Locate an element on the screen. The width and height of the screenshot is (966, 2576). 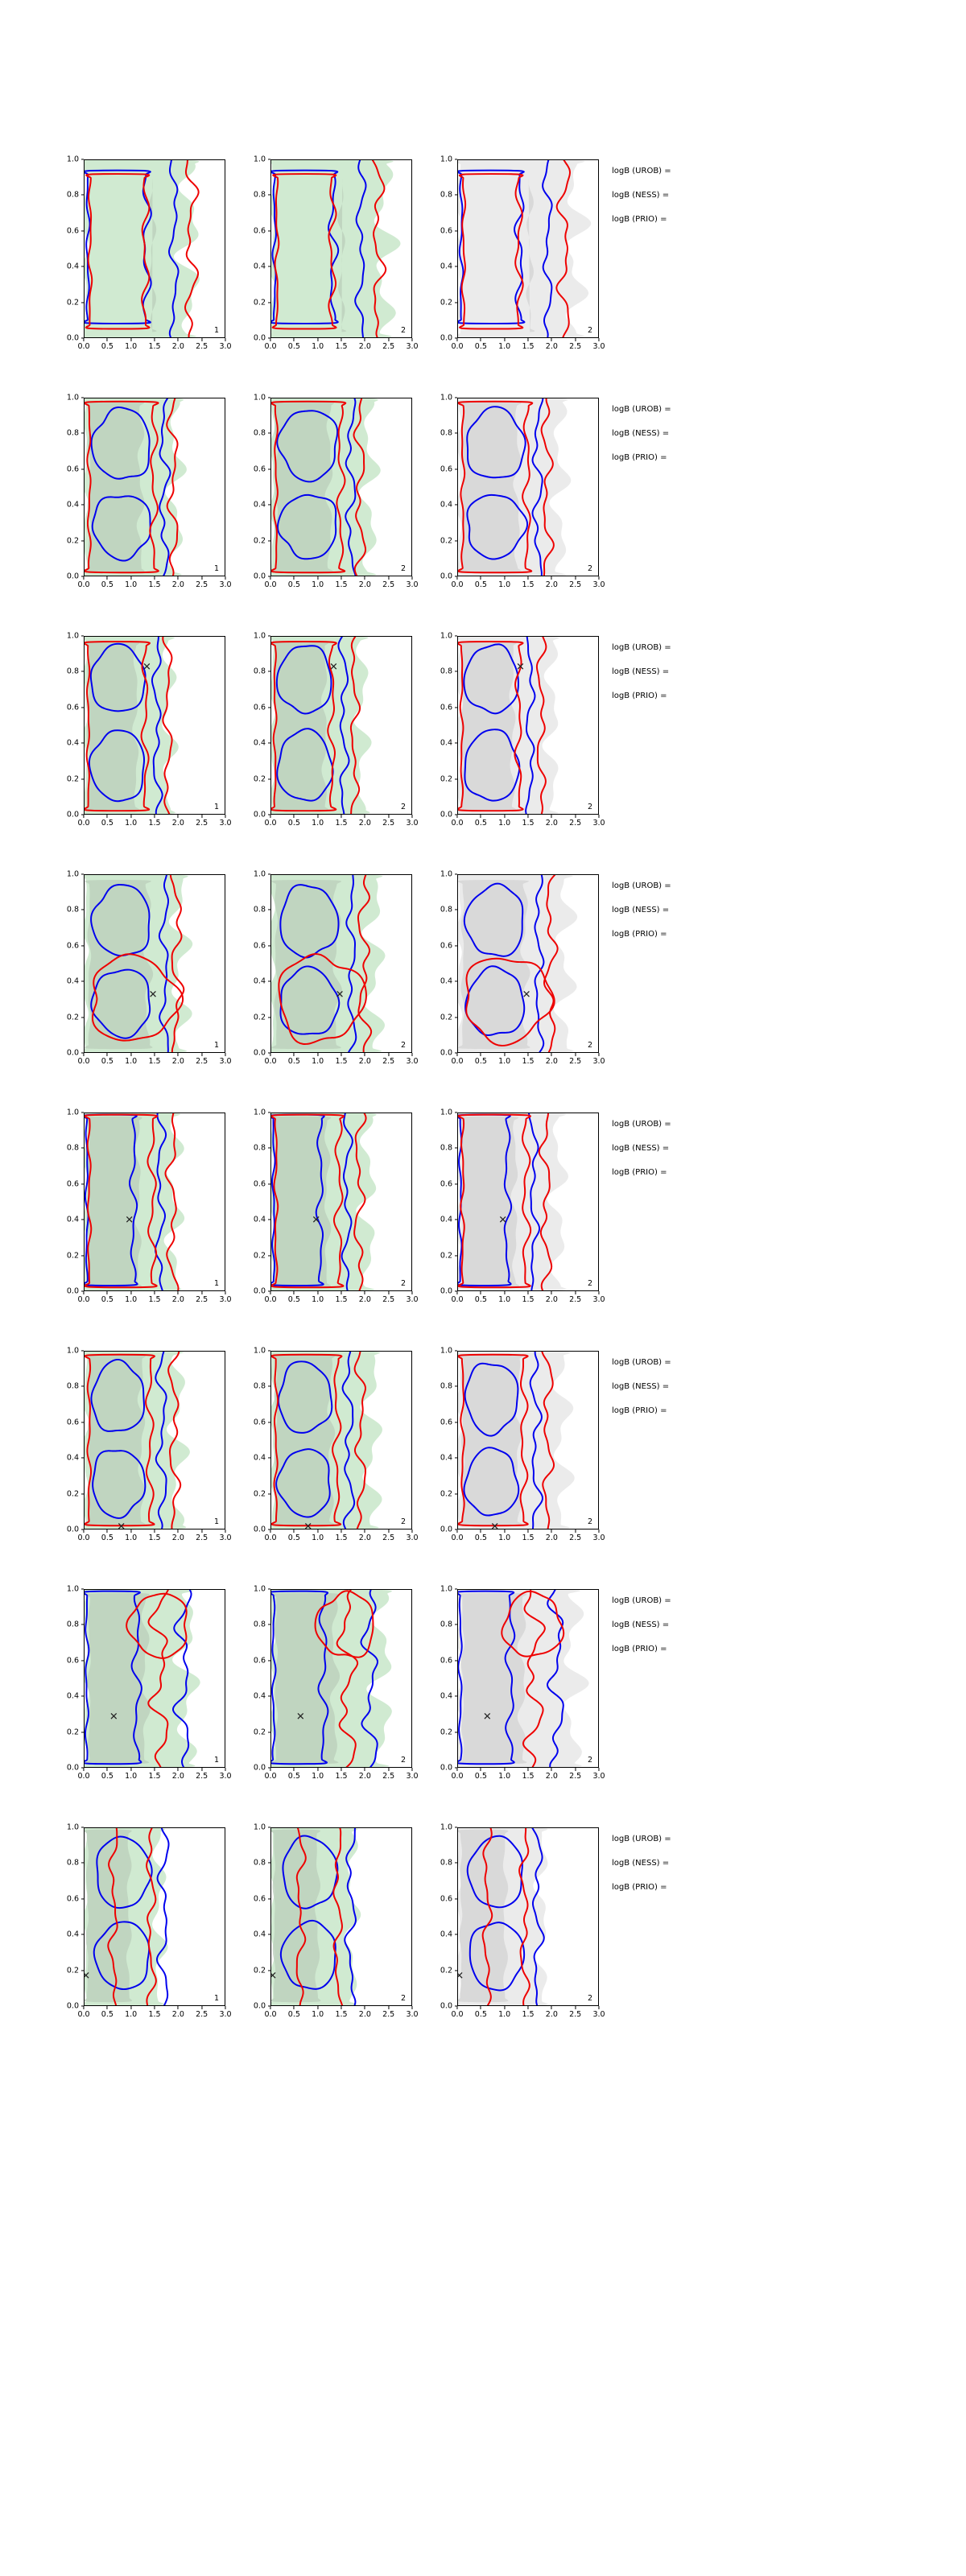
truth-marker-icon: ✕ is located at coordinates (333, 667).